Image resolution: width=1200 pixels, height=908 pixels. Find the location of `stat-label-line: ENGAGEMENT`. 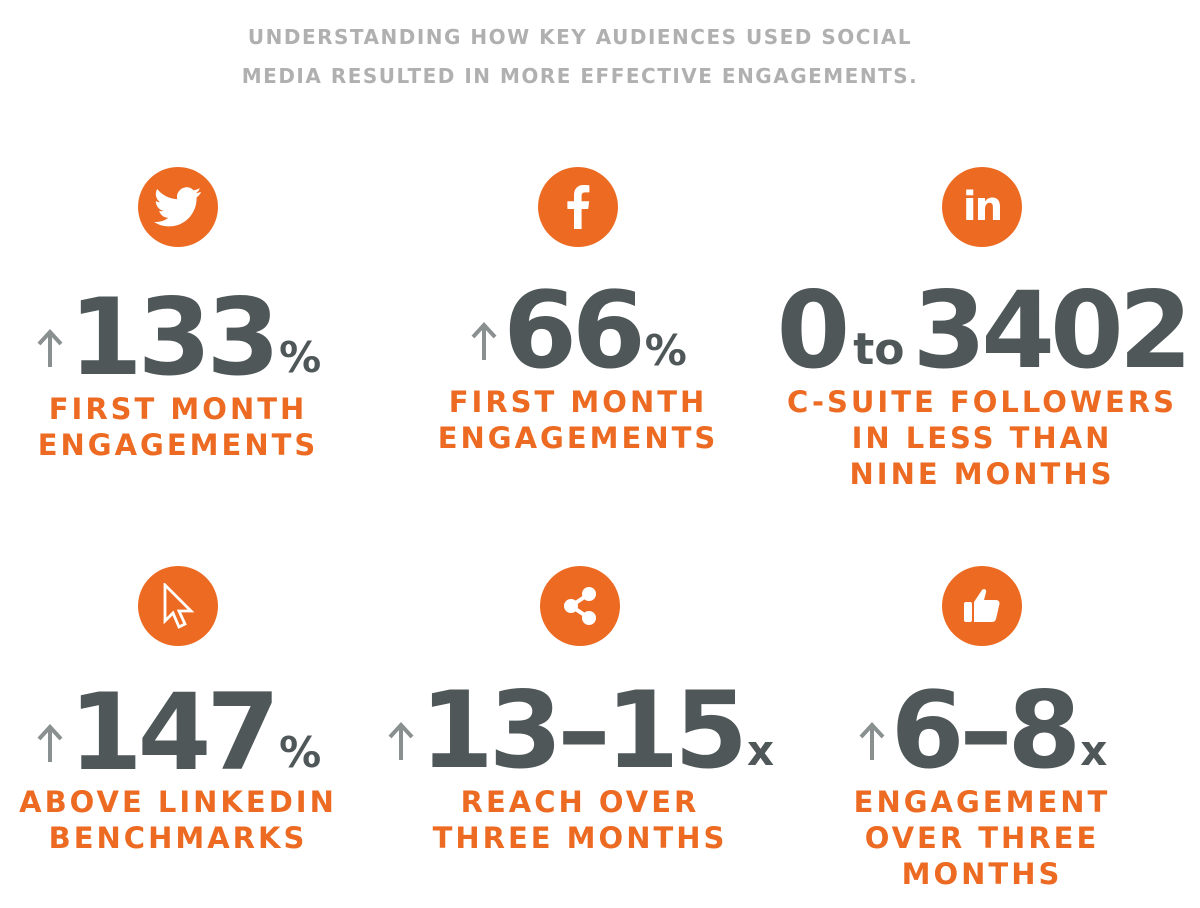

stat-label-line: ENGAGEMENT is located at coordinates (982, 802).